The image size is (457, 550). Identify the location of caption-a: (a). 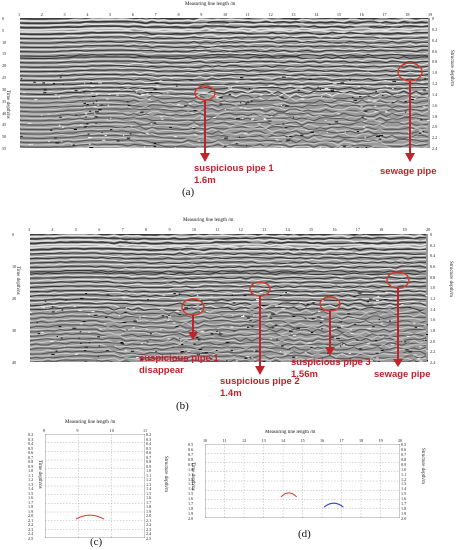
(188, 192).